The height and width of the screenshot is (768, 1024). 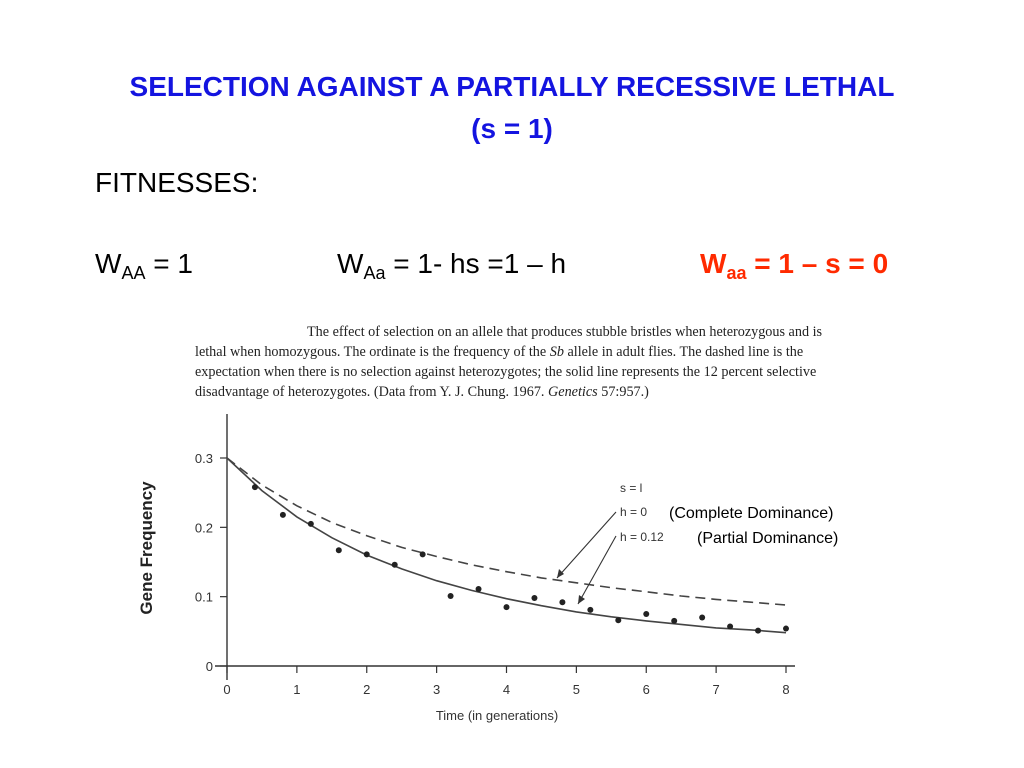 What do you see at coordinates (642, 537) in the screenshot?
I see `legend-h012-label: h = 0.12` at bounding box center [642, 537].